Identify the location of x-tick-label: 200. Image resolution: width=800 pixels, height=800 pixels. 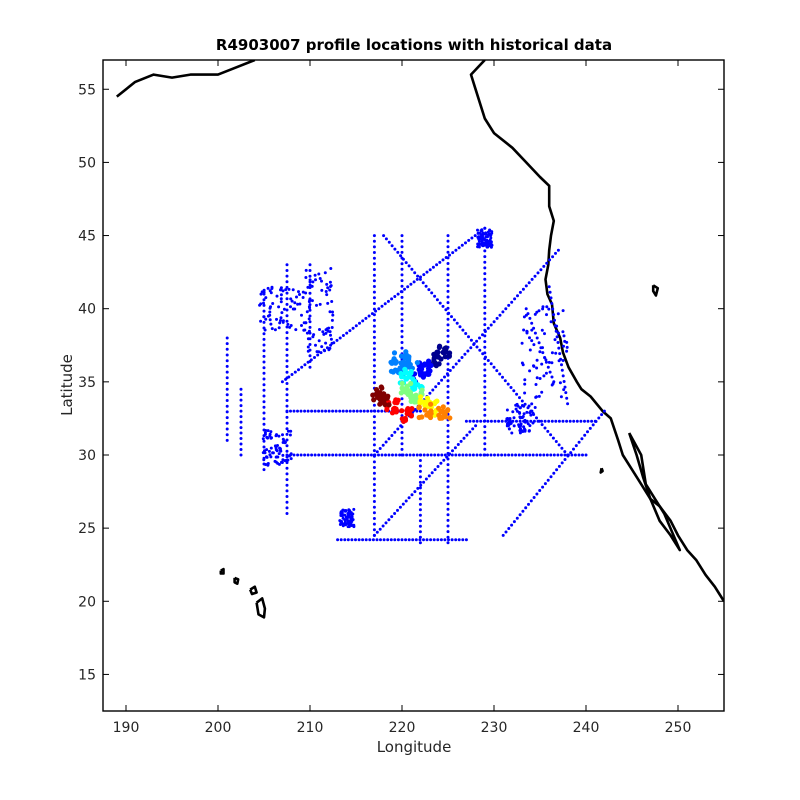
(218, 728).